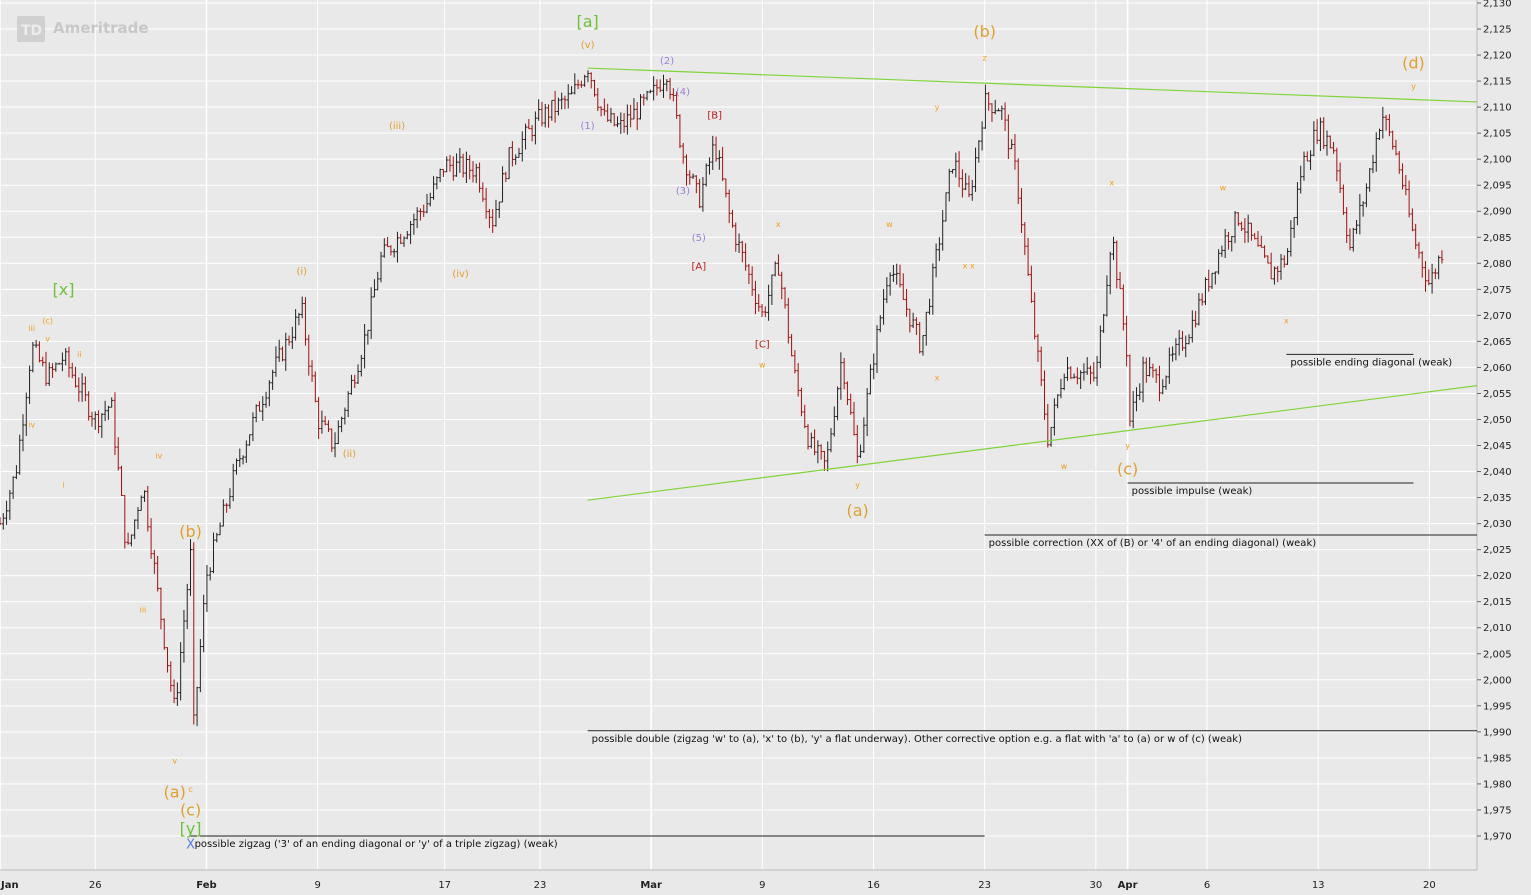  Describe the element at coordinates (1032, 443) in the screenshot. I see `trendline` at that location.